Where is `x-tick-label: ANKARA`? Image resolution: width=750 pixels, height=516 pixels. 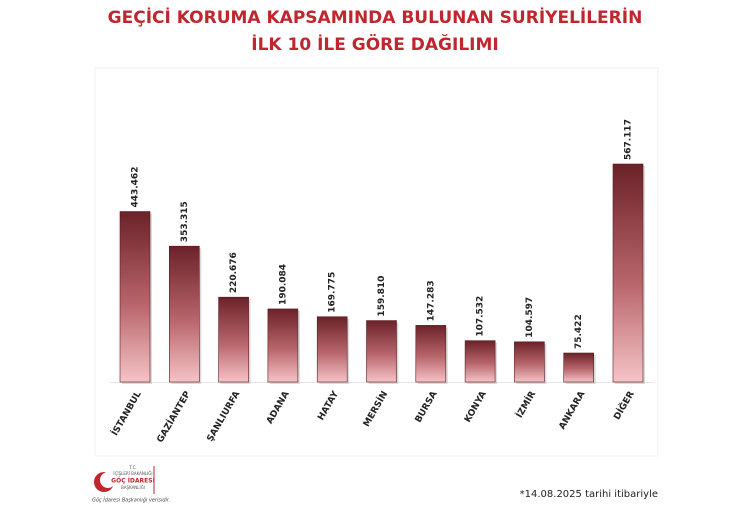
x-tick-label: ANKARA is located at coordinates (573, 411).